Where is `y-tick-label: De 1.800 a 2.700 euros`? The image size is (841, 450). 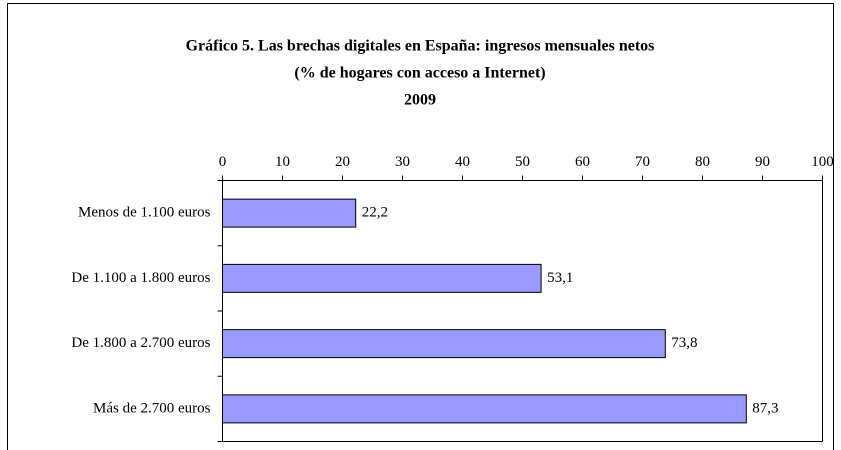
y-tick-label: De 1.800 a 2.700 euros is located at coordinates (140, 343).